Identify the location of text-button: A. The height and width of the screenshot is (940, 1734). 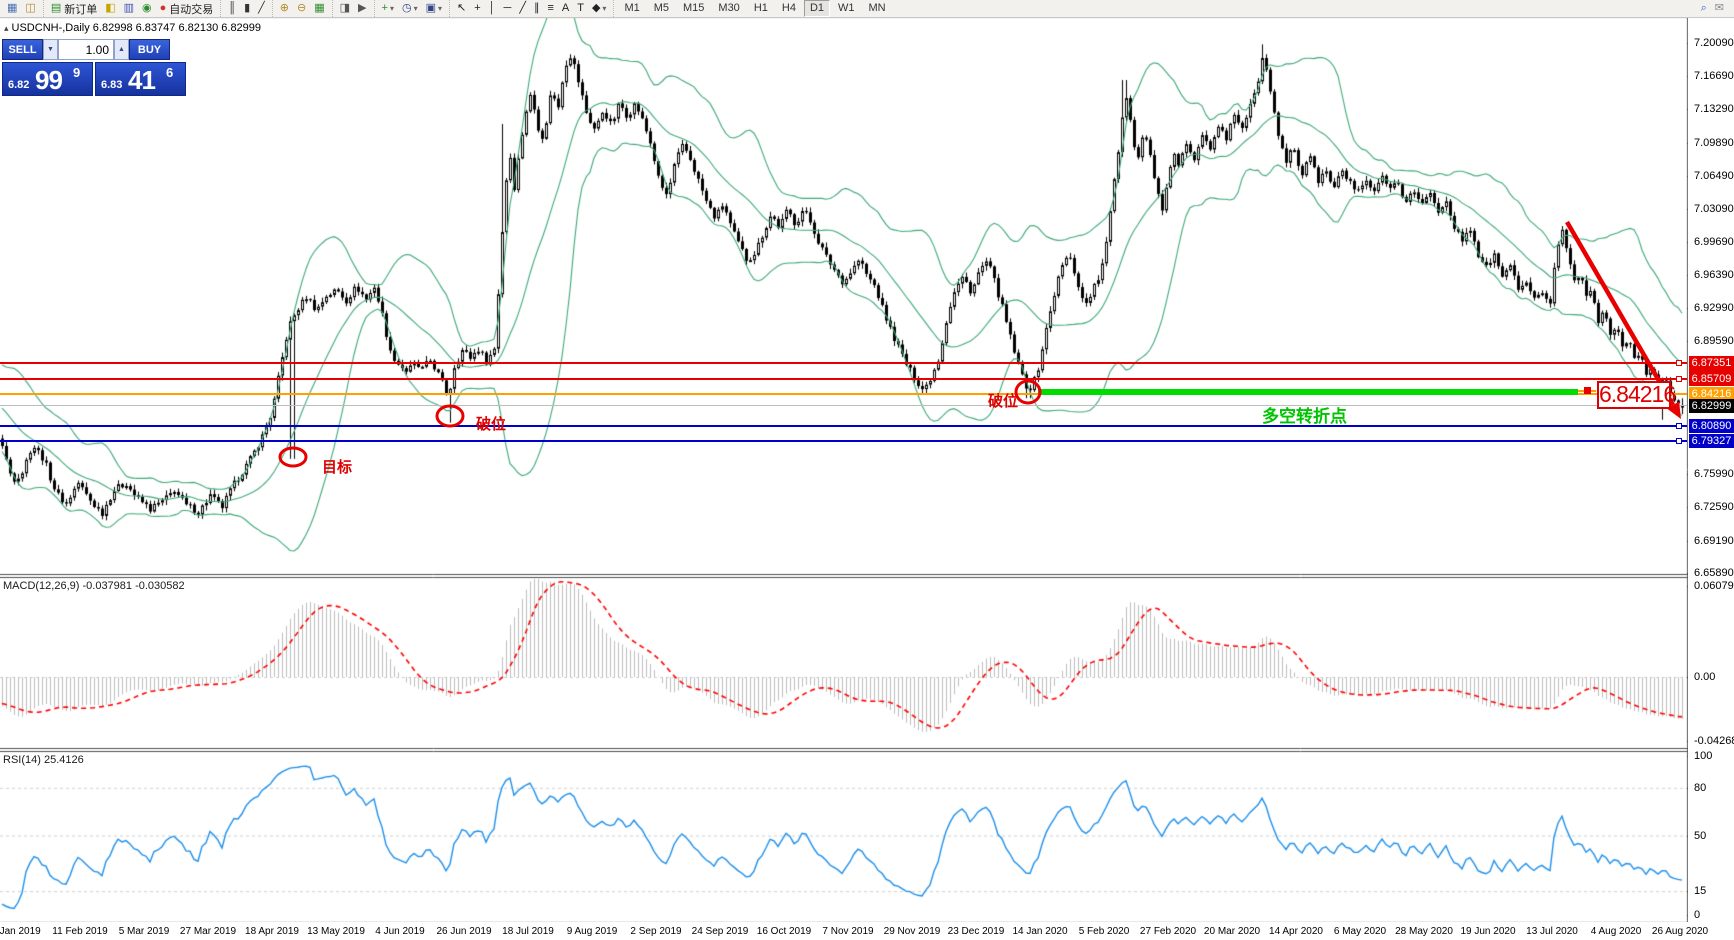
(565, 8).